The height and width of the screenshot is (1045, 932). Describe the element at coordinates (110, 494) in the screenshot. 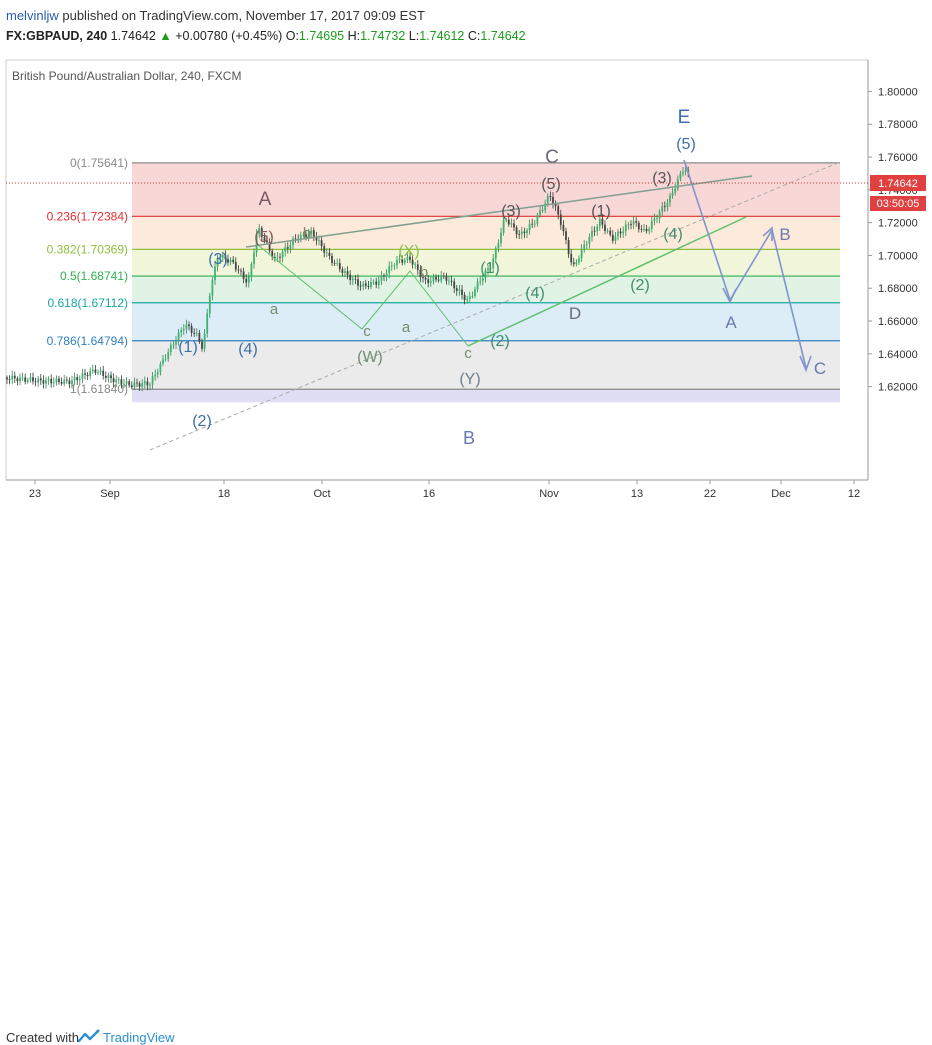

I see `x-tick-label-1: Sep` at that location.